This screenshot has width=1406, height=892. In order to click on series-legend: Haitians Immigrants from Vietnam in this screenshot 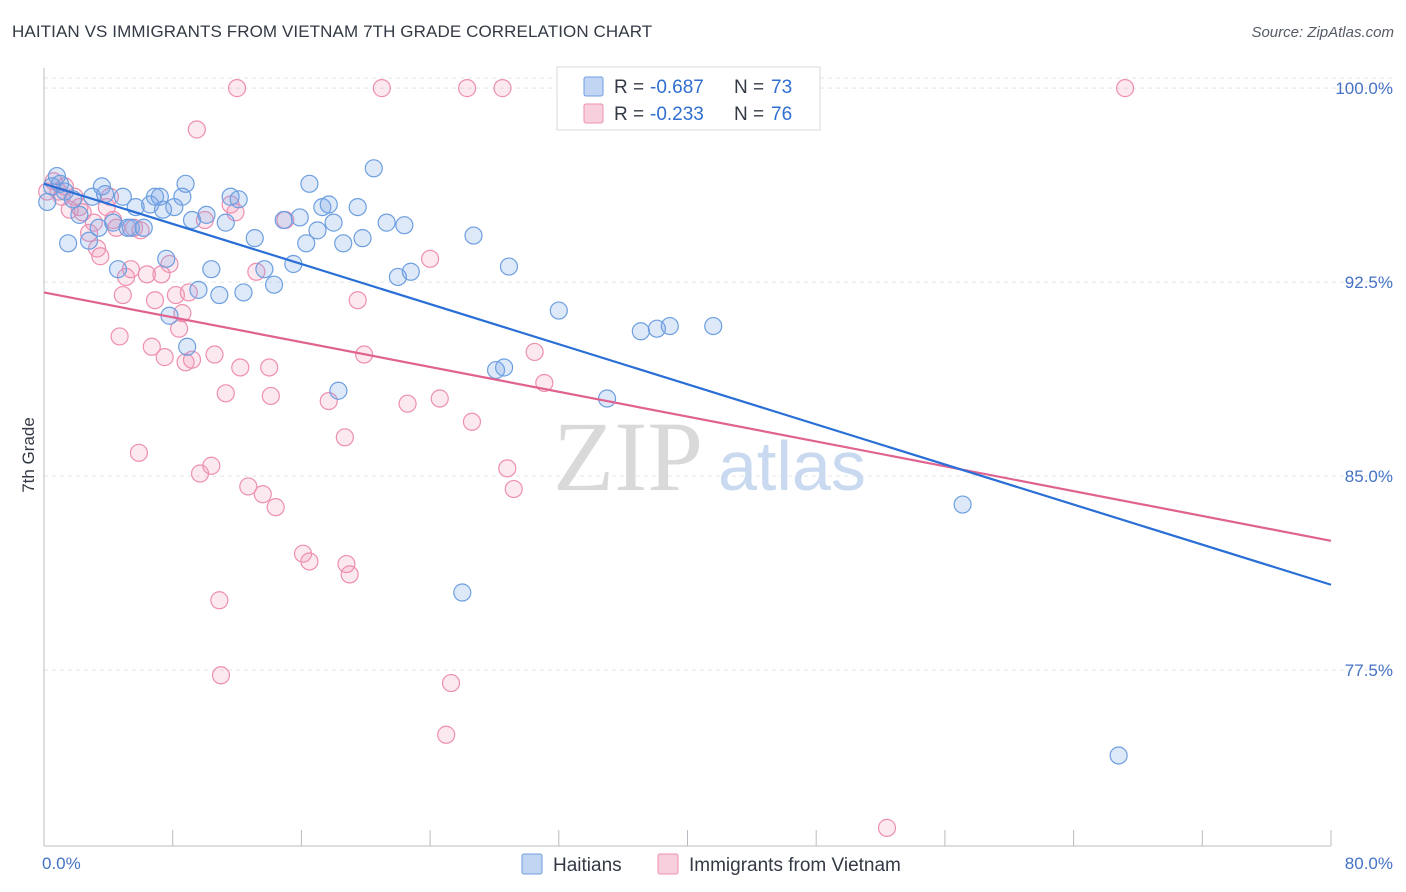, I will do `click(711, 864)`.